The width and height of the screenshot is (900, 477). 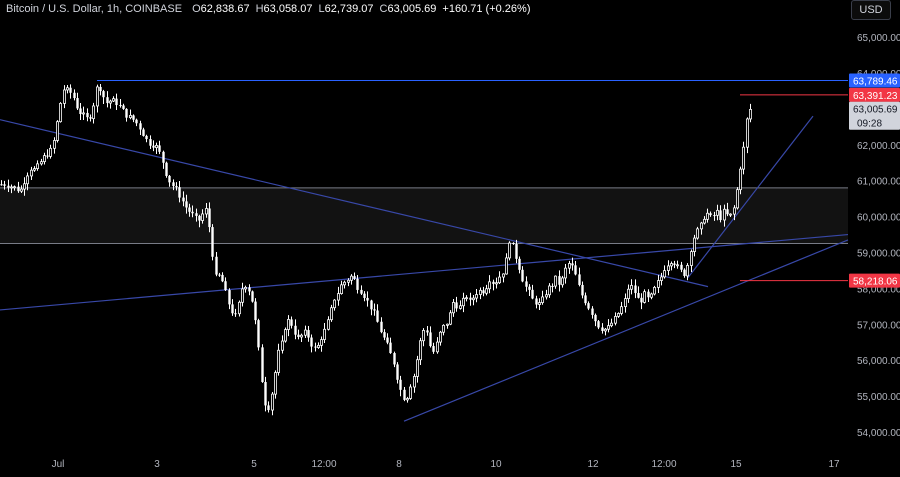 I want to click on y-tick-label: 59,000.00, so click(x=878, y=254).